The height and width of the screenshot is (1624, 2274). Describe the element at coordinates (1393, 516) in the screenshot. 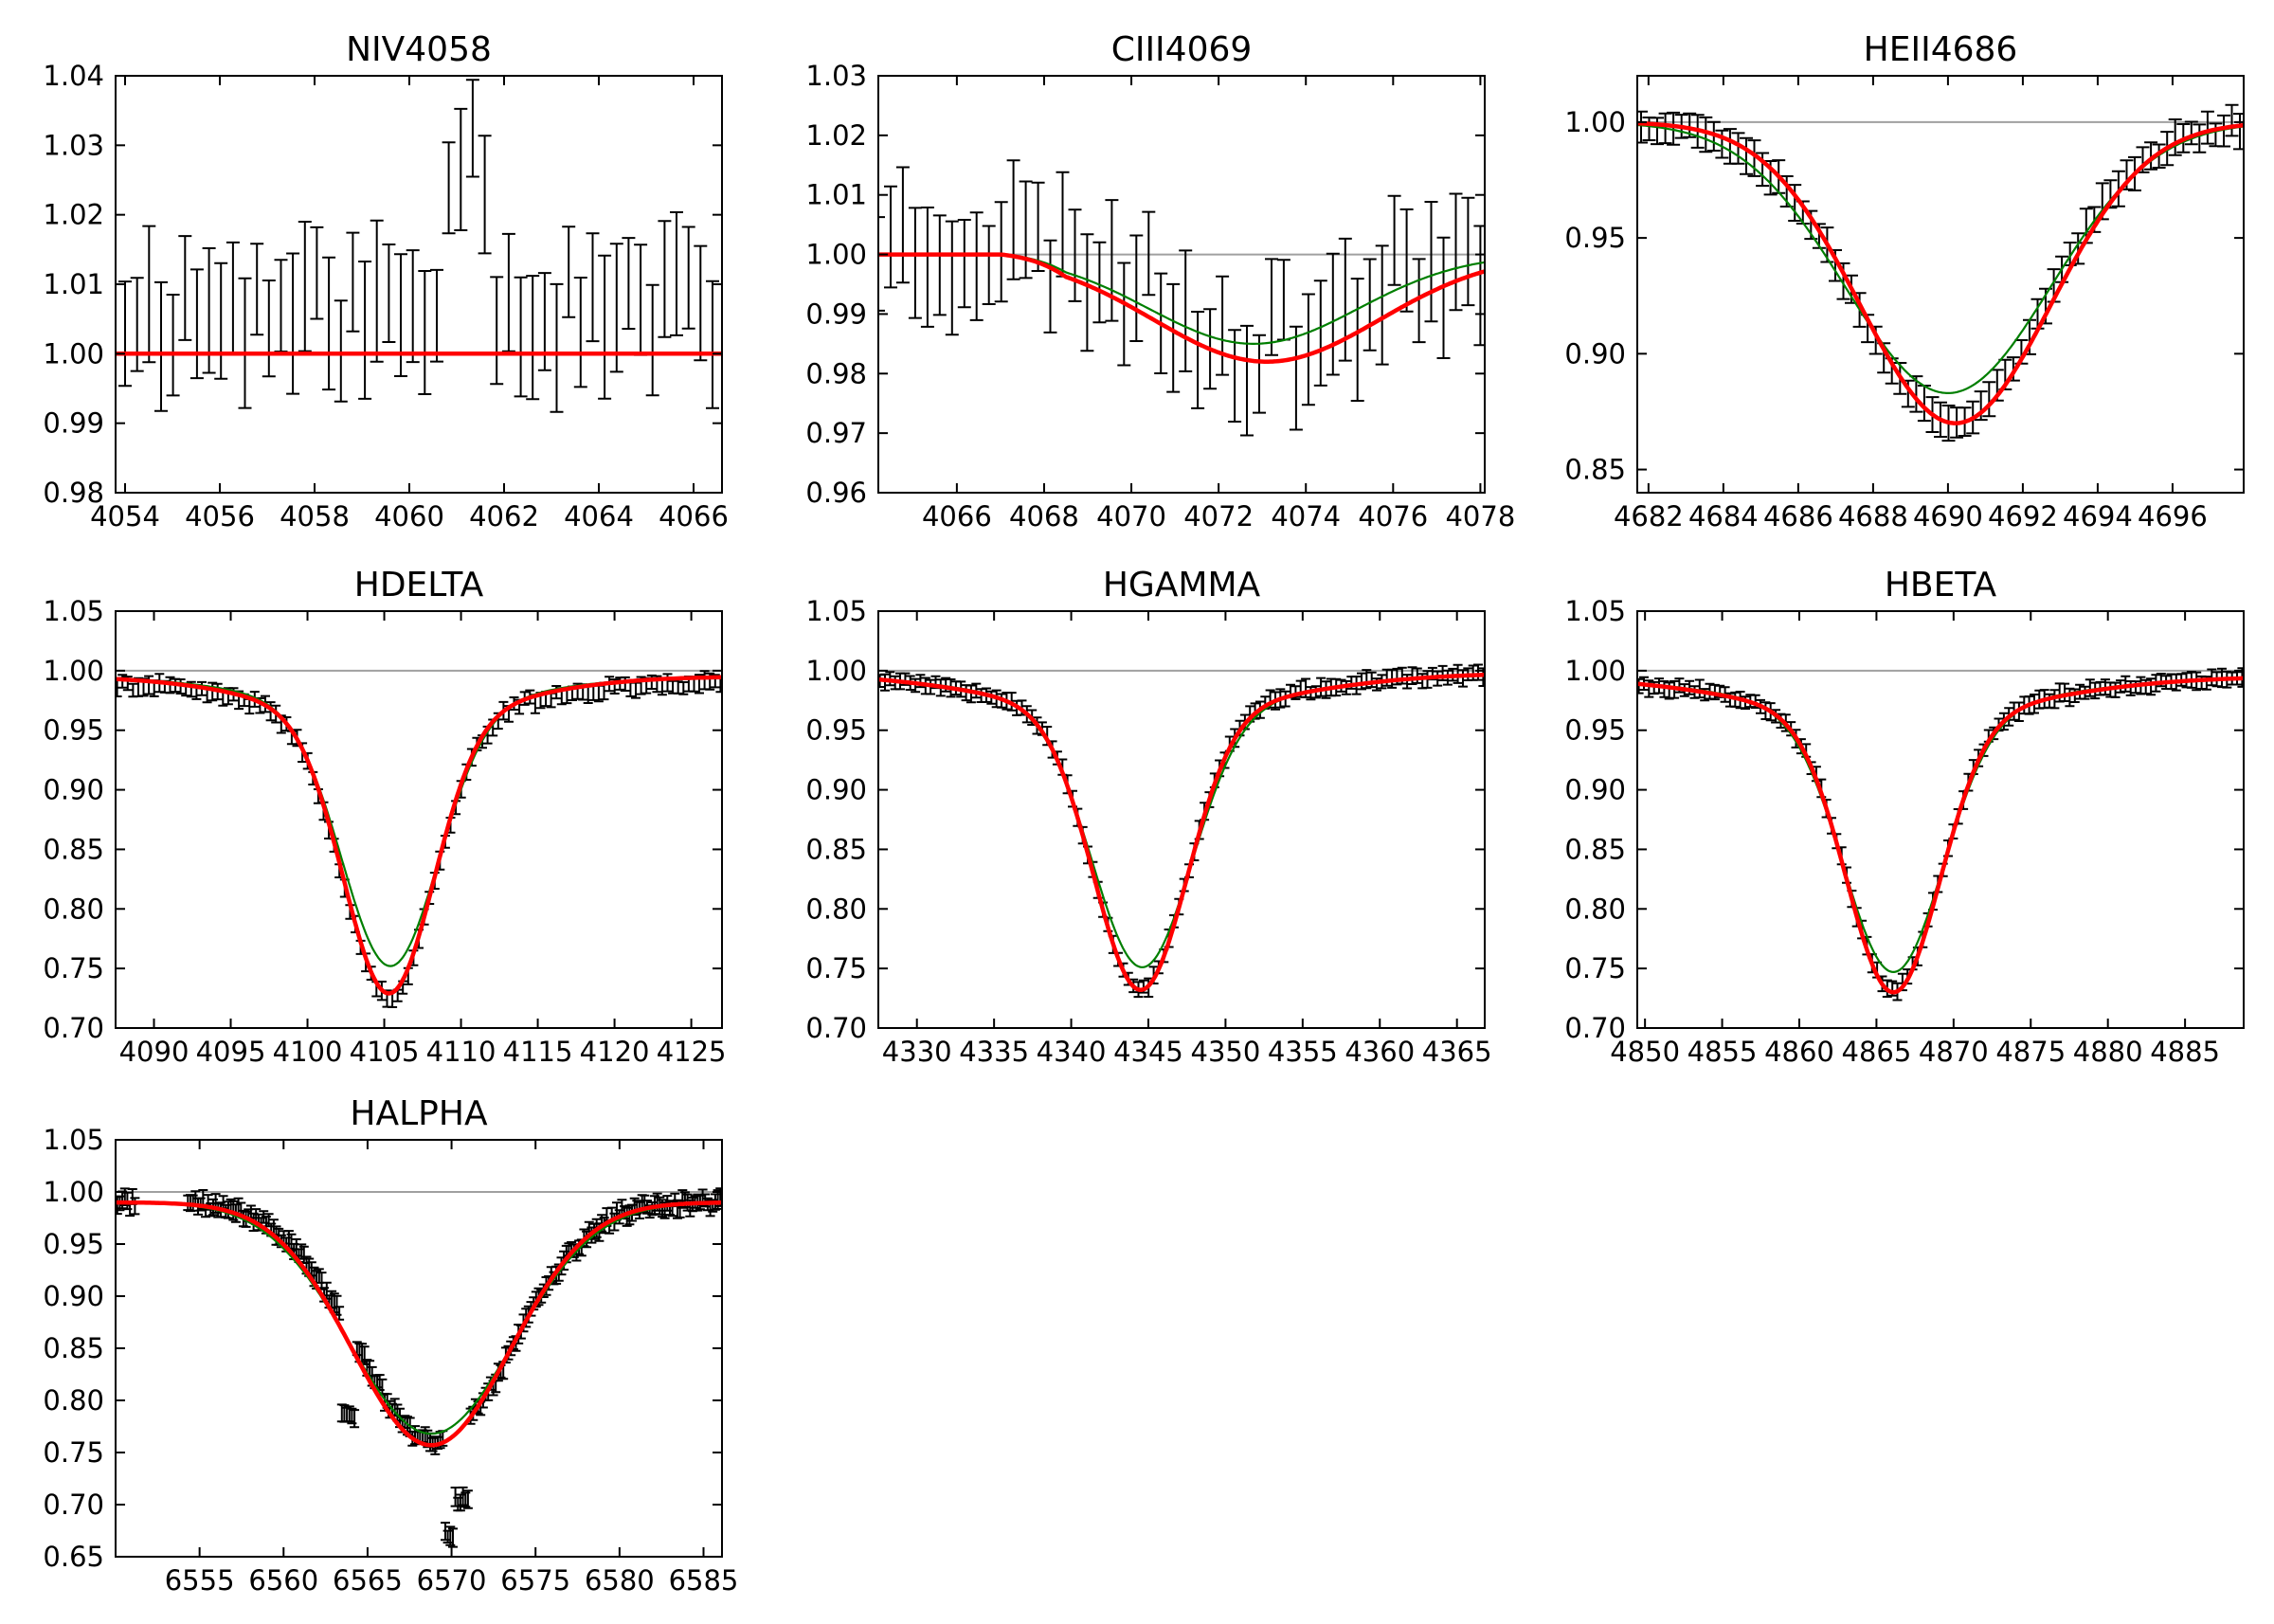

I see `x-tick-label: 4076` at that location.